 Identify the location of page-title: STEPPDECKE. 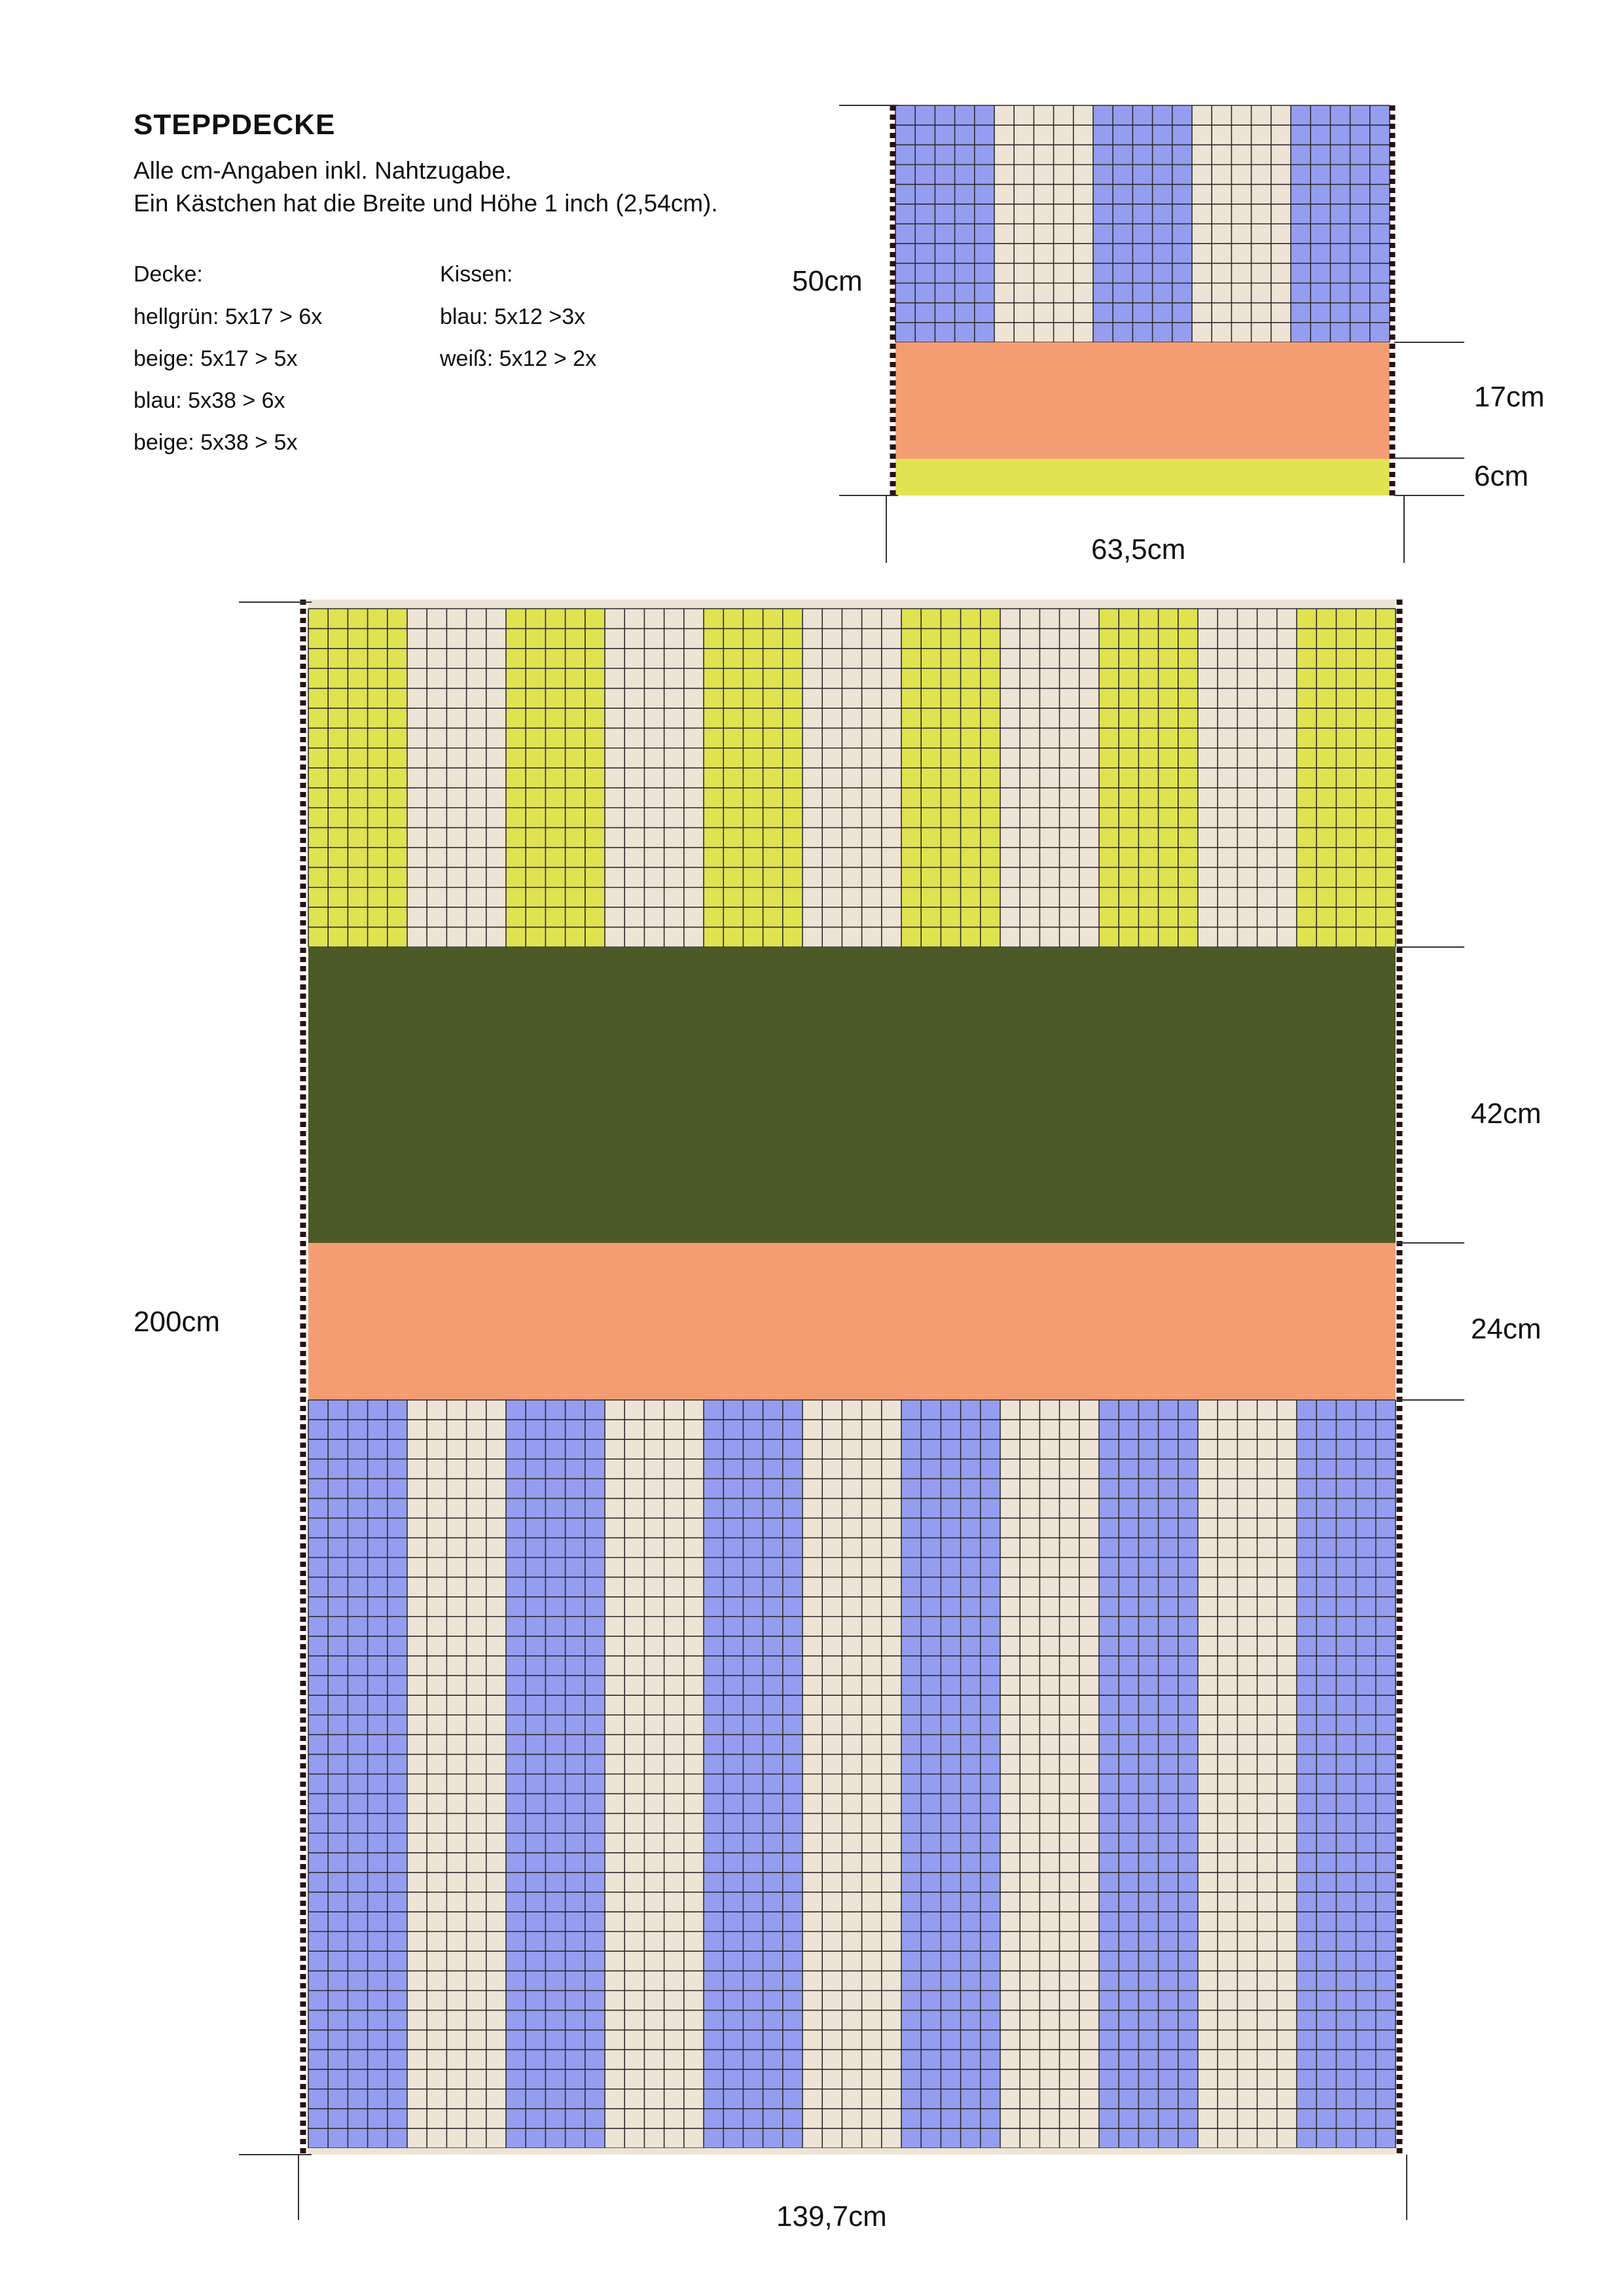
(235, 125).